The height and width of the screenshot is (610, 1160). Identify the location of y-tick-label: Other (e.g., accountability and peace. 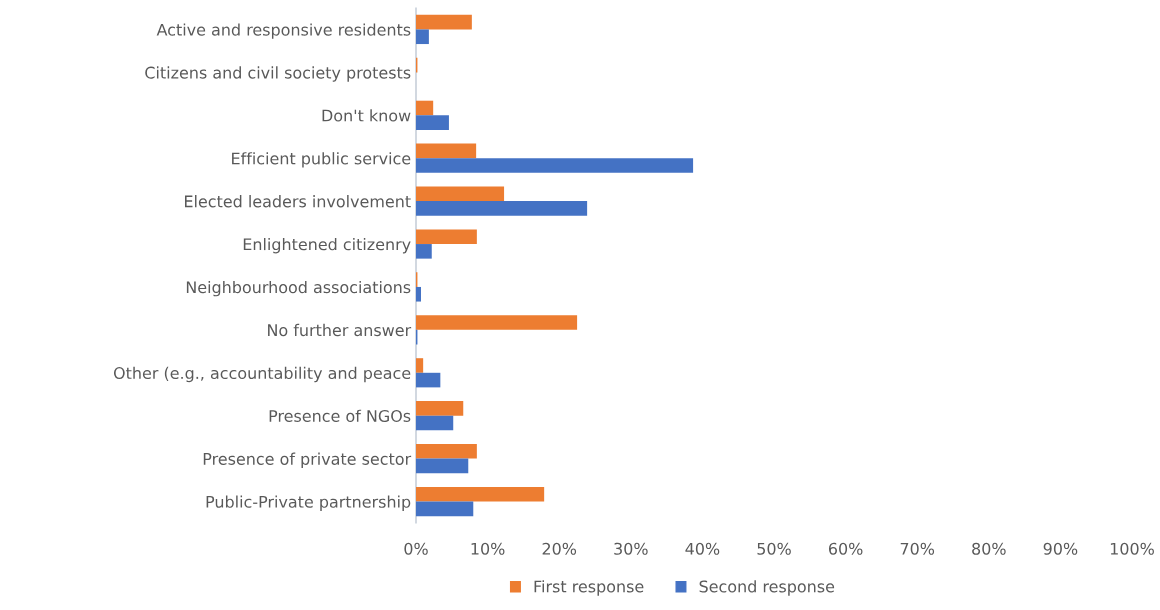
(262, 374).